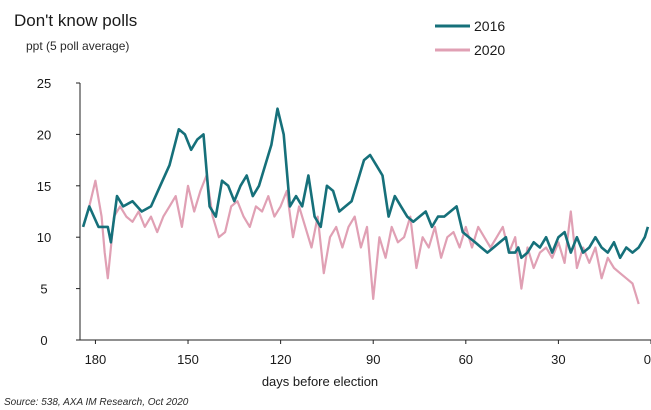  I want to click on y-tick-label: 25, so click(44, 83).